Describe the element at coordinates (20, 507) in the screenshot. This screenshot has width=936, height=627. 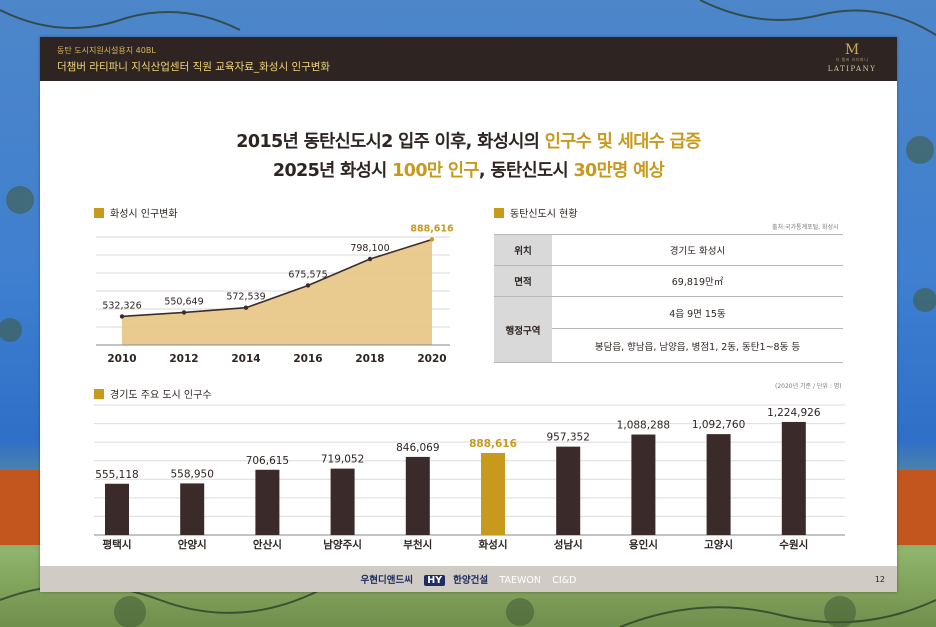
I see `orange-band-left` at that location.